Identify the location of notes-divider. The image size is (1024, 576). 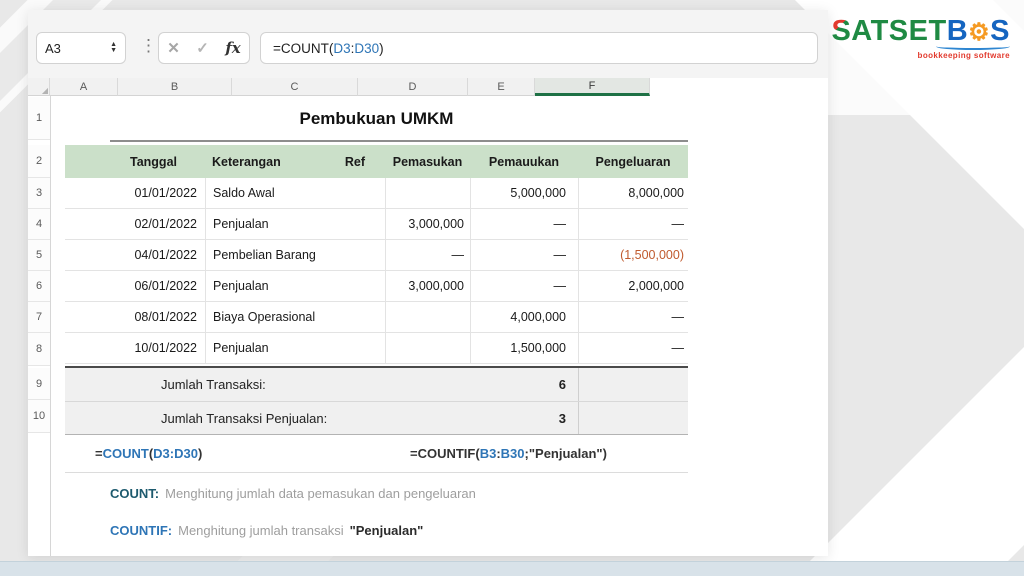
(376, 472).